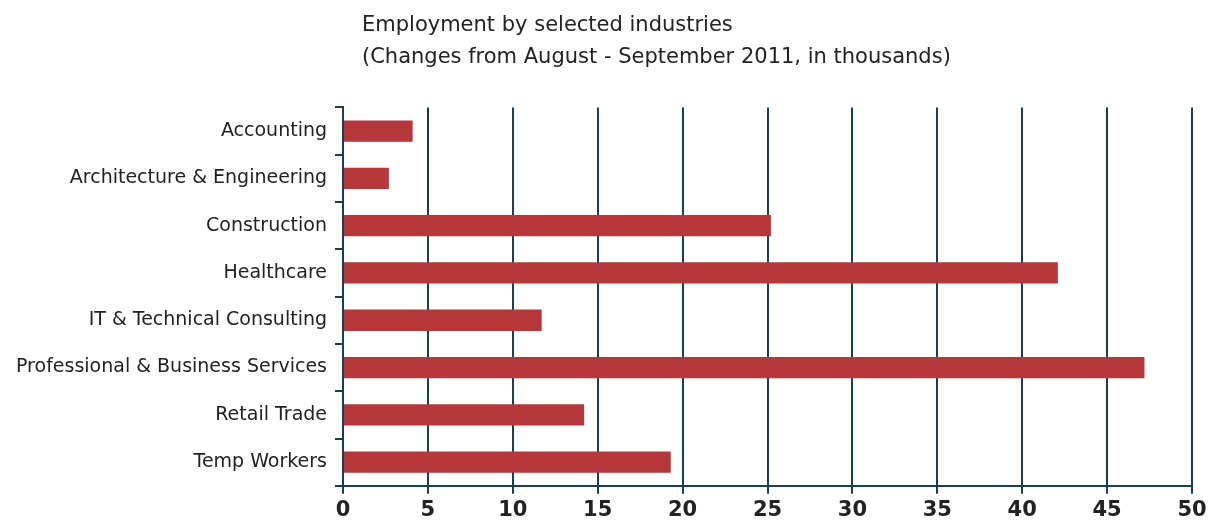 The image size is (1214, 531). What do you see at coordinates (598, 508) in the screenshot?
I see `x-tick-label: 15` at bounding box center [598, 508].